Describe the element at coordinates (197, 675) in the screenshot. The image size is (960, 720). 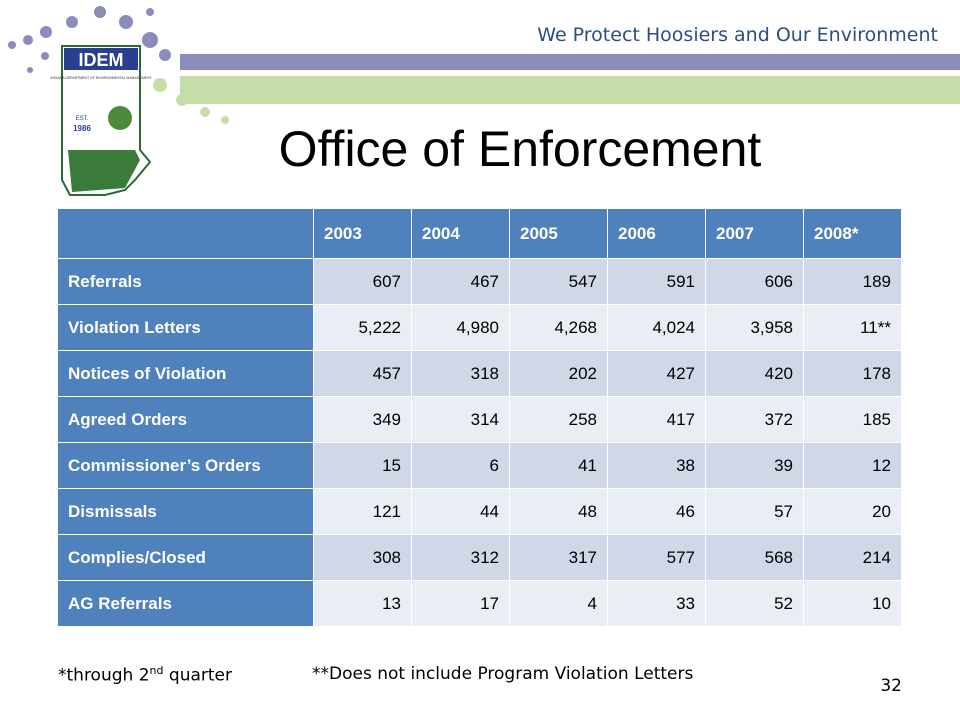
I see `footnote-text: quarter` at that location.